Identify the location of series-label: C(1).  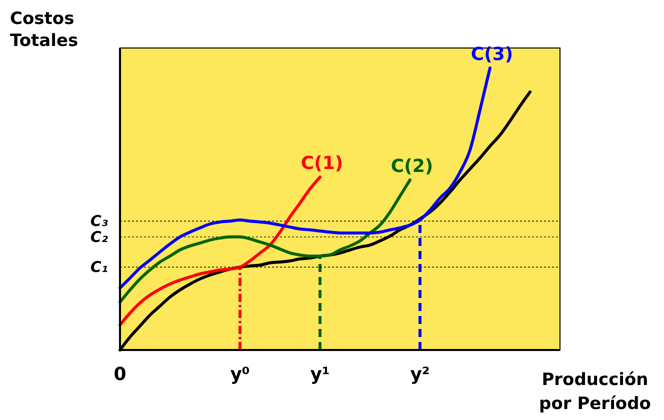
(322, 163).